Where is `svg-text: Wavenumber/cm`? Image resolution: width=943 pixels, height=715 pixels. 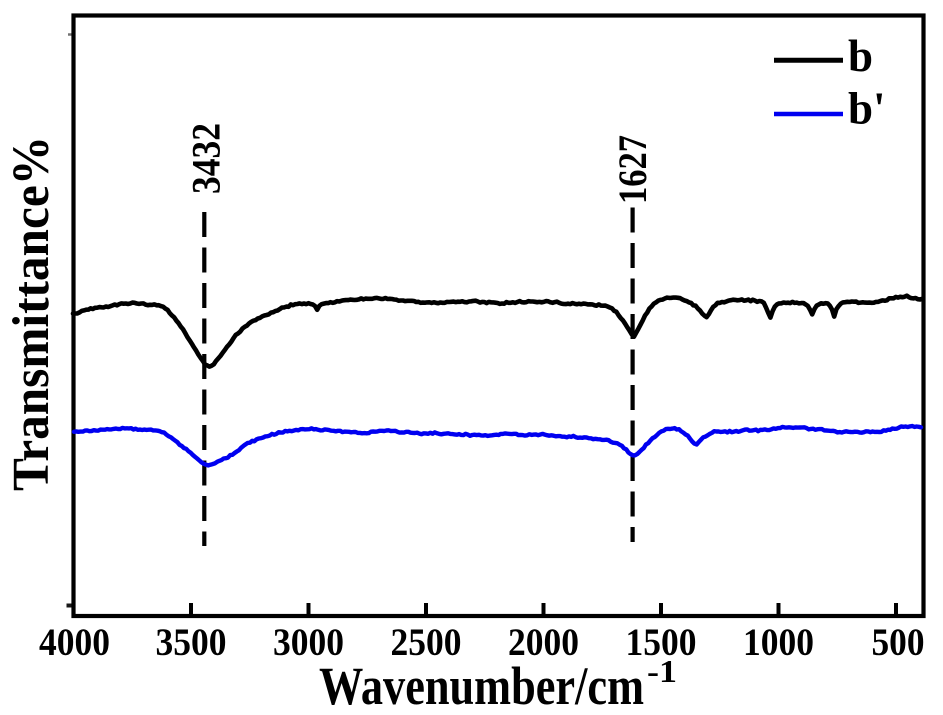
svg-text: Wavenumber/cm is located at coordinates (481, 685).